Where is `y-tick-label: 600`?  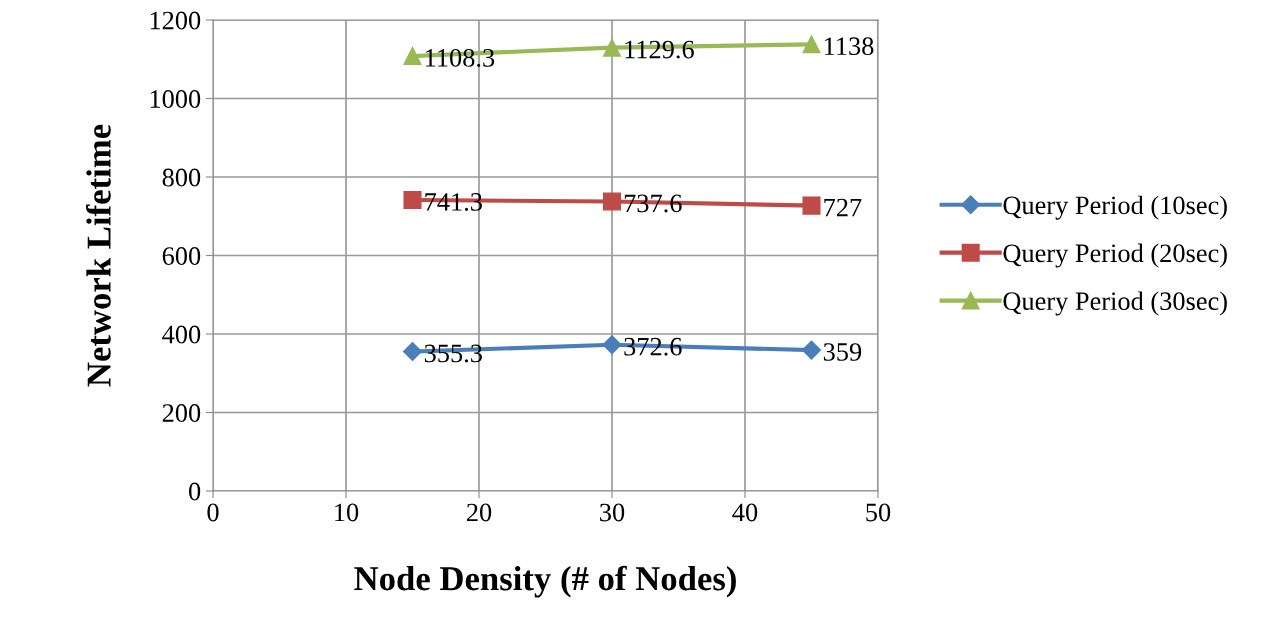 y-tick-label: 600 is located at coordinates (181, 256).